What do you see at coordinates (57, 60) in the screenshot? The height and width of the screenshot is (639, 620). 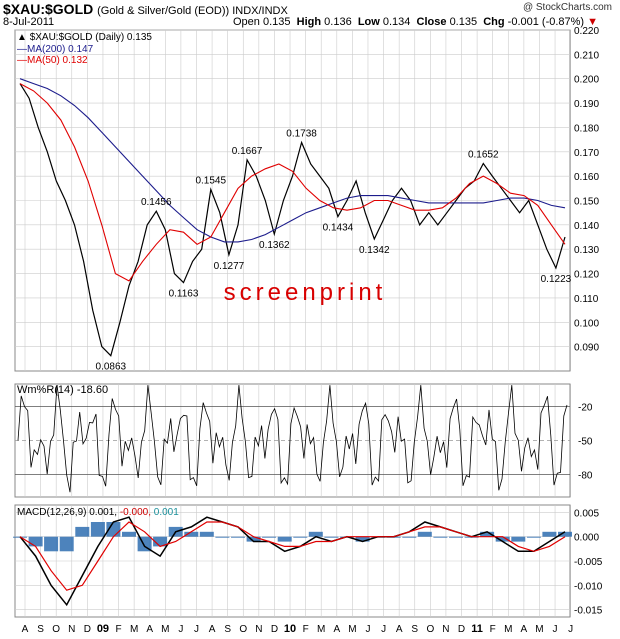 I see `legend-ma50-label: MA(50) 0.132` at bounding box center [57, 60].